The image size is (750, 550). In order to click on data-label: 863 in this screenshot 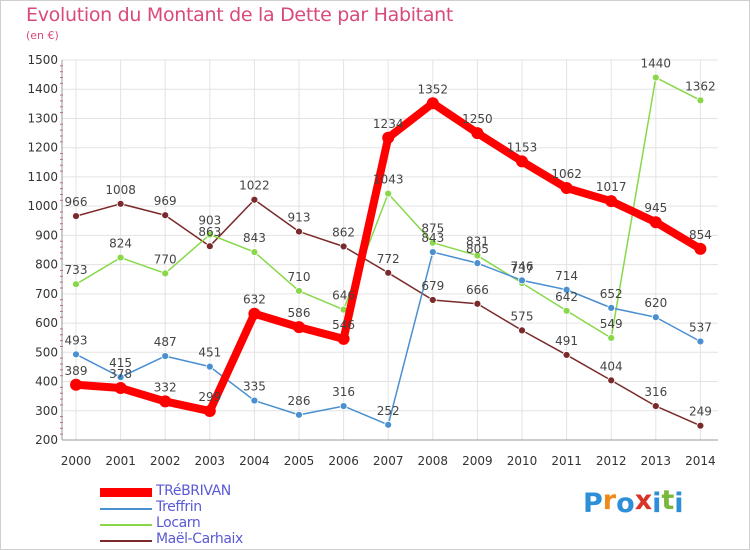, I will do `click(209, 232)`.